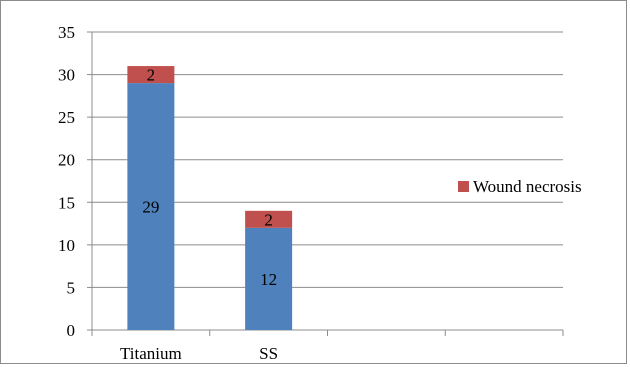 The width and height of the screenshot is (630, 367). I want to click on data-label-titanium-series-1: 2, so click(151, 75).